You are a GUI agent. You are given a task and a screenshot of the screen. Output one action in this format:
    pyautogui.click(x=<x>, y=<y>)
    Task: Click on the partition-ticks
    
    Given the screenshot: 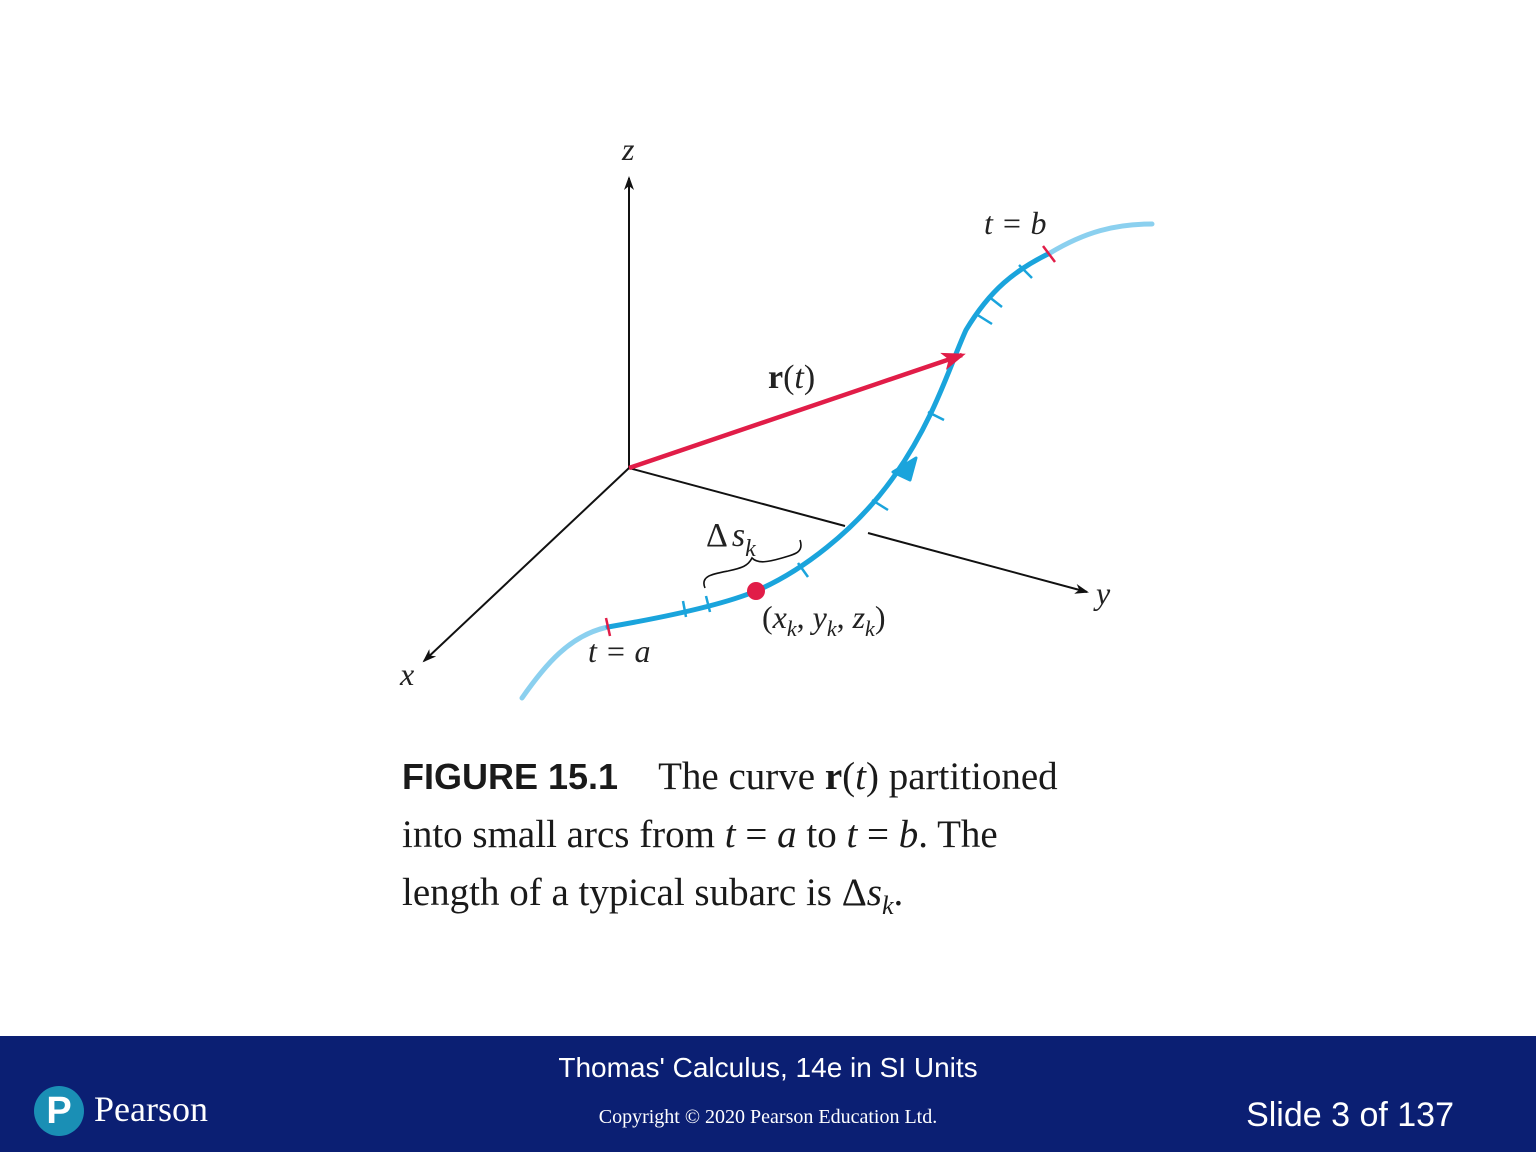 What is the action you would take?
    pyautogui.click(x=857, y=441)
    